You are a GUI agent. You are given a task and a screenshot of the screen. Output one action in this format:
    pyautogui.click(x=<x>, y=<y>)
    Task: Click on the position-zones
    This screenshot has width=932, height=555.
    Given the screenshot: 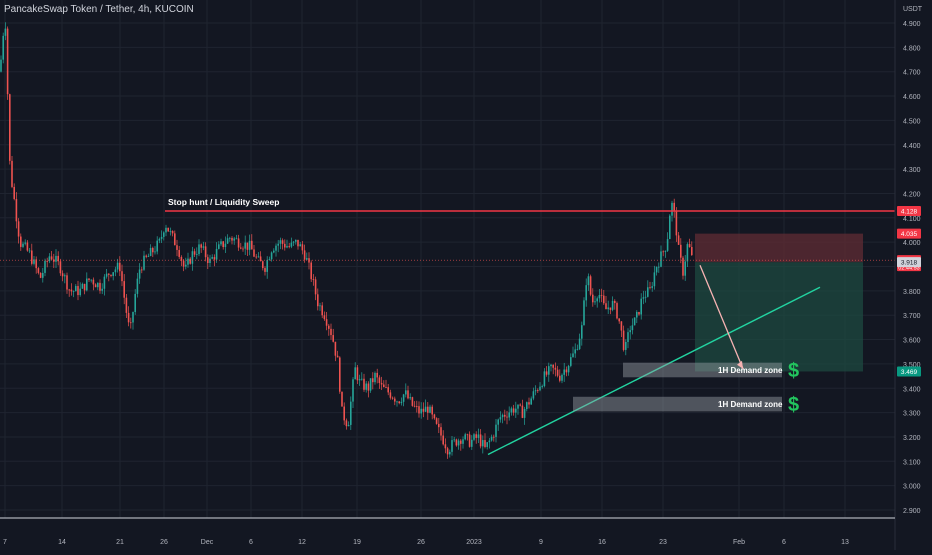 What is the action you would take?
    pyautogui.click(x=779, y=302)
    